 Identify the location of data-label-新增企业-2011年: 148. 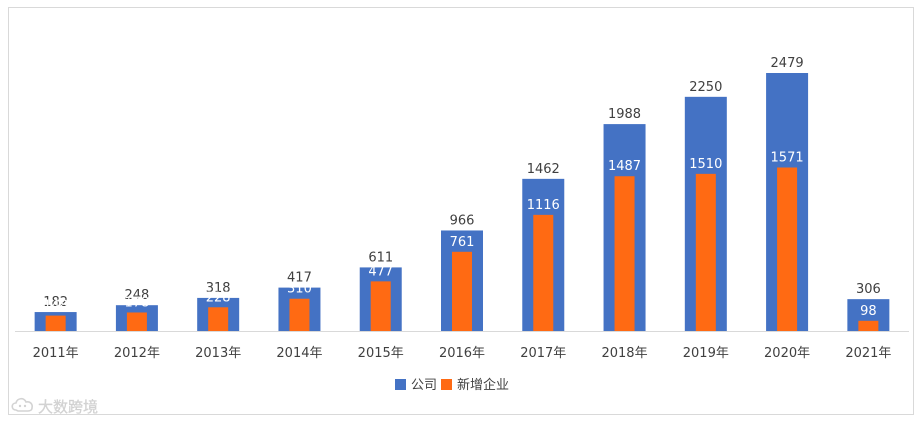
(55, 306).